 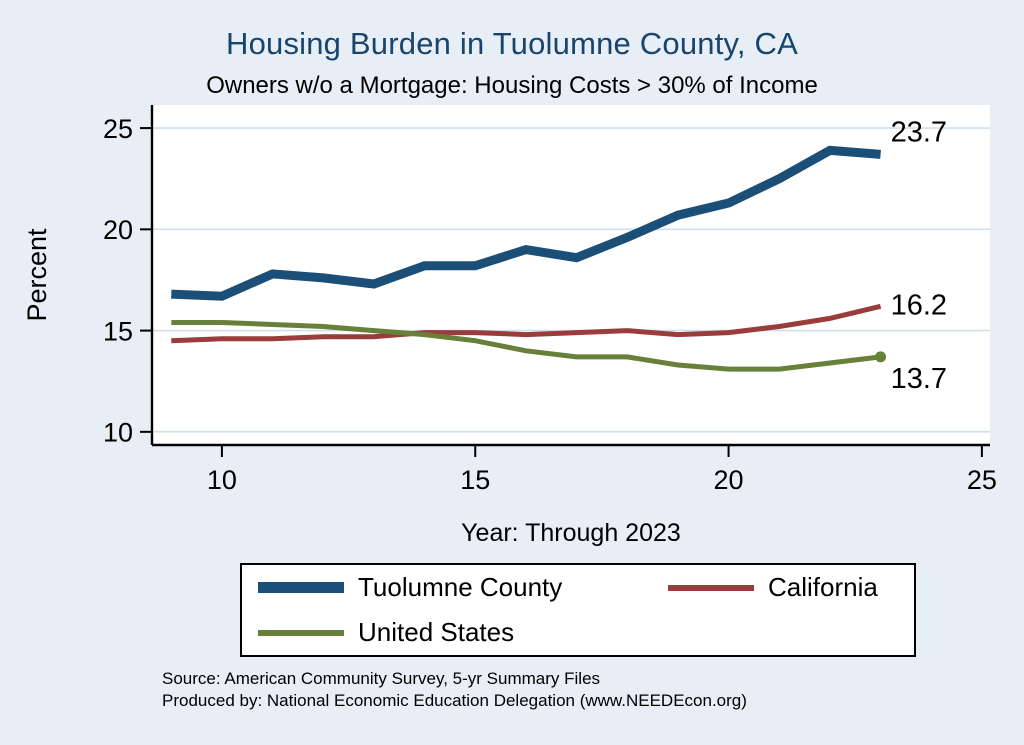 I want to click on y-tick-label-10: 10, so click(x=118, y=433).